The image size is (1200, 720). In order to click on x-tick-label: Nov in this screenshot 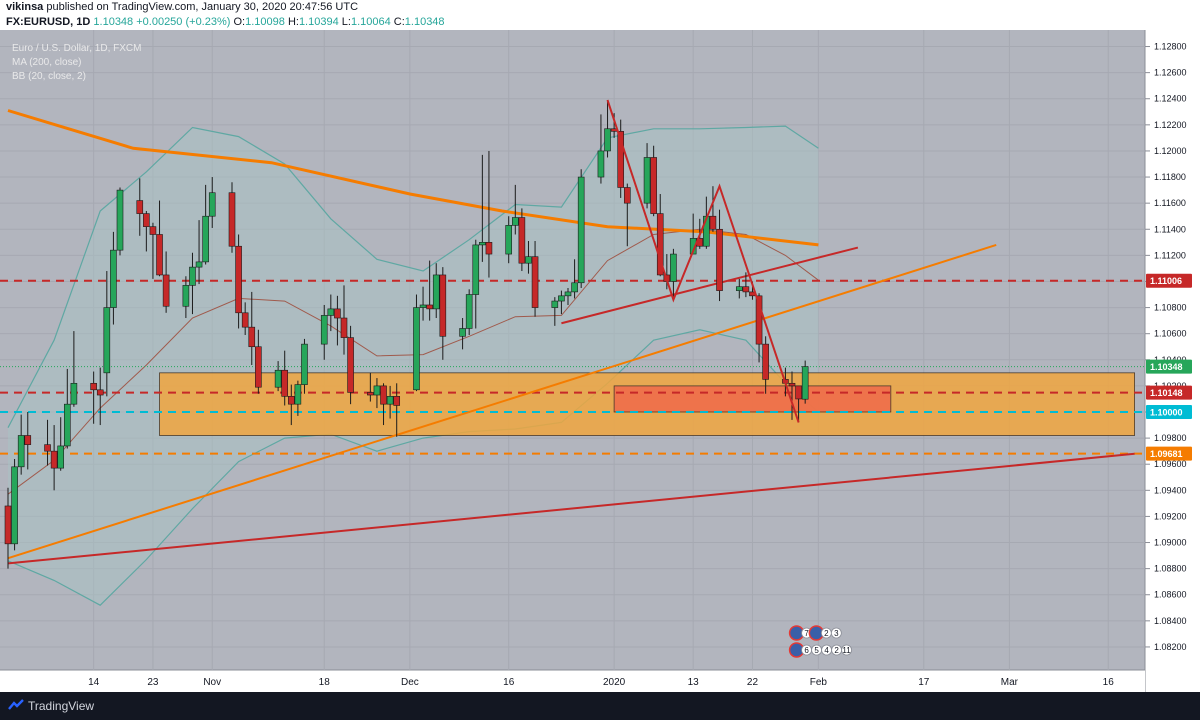, I will do `click(212, 682)`.